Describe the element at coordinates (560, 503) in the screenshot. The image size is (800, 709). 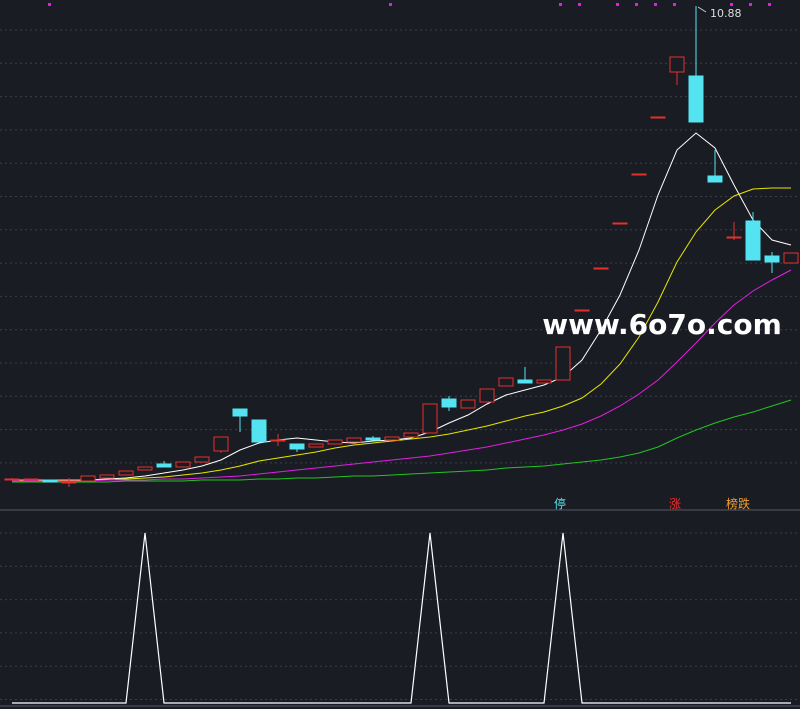
I see `signal-label: 停` at that location.